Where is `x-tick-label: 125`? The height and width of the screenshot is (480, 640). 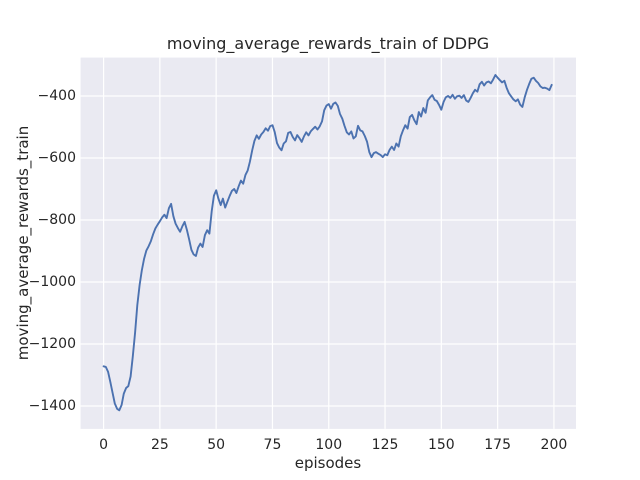
x-tick-label: 125 is located at coordinates (385, 445).